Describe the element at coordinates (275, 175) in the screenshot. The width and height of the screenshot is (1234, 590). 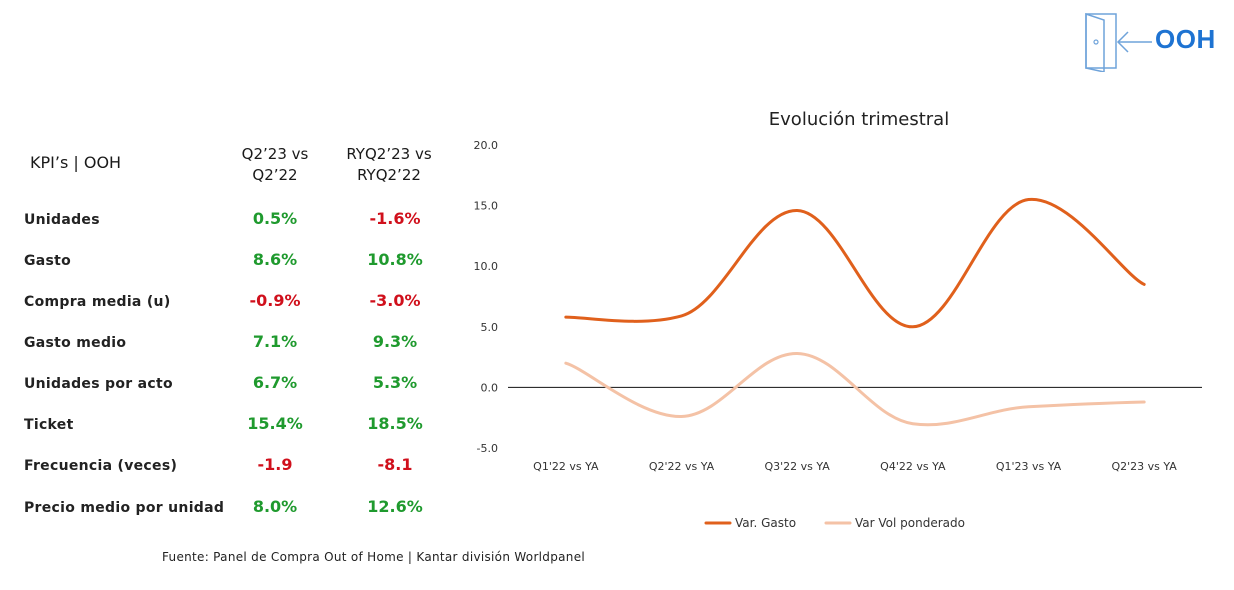
I see `column-header-line: Q2’22` at that location.